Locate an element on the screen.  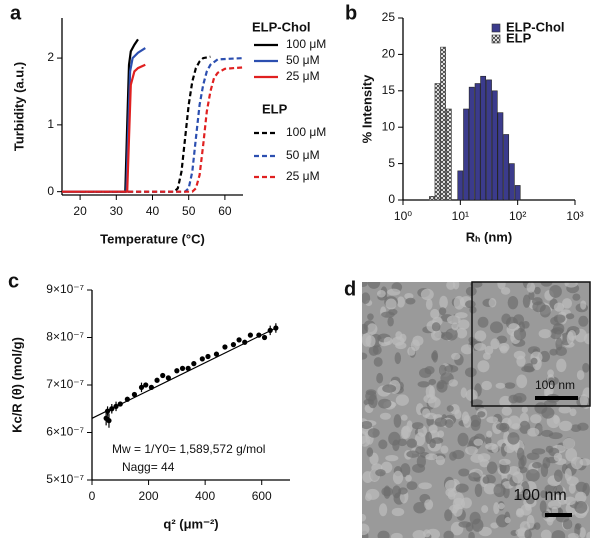
x-tick-label: 600 is located at coordinates (262, 496).